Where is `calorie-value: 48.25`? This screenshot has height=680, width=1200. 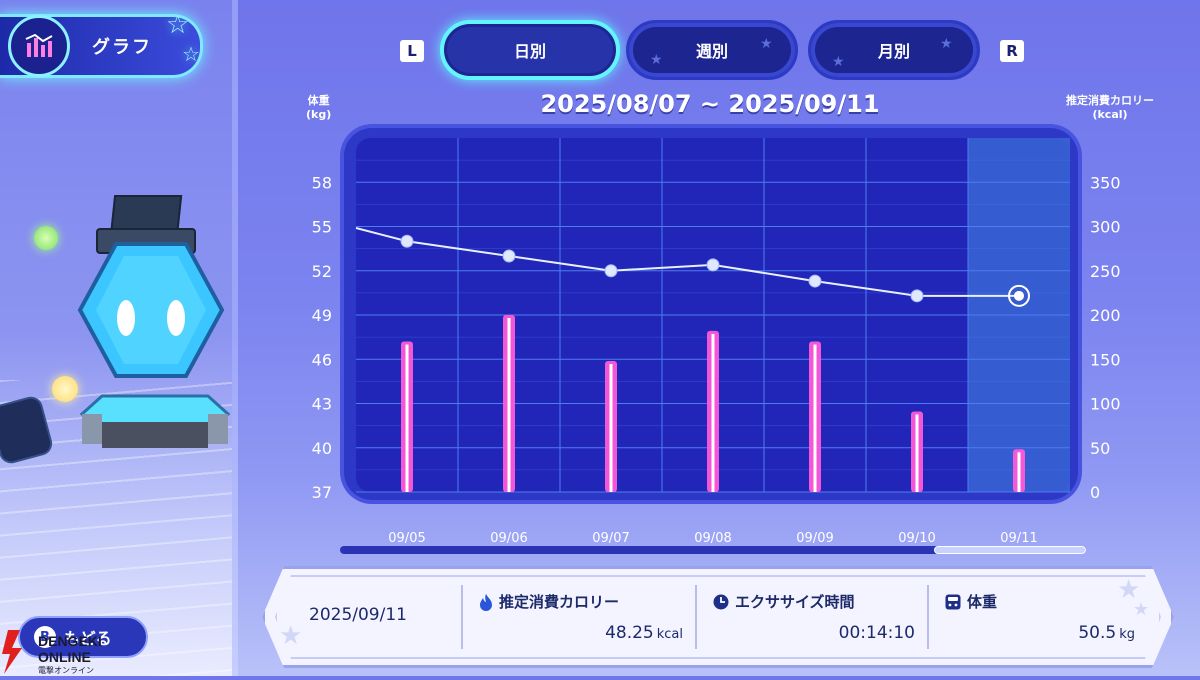 calorie-value: 48.25 is located at coordinates (629, 633).